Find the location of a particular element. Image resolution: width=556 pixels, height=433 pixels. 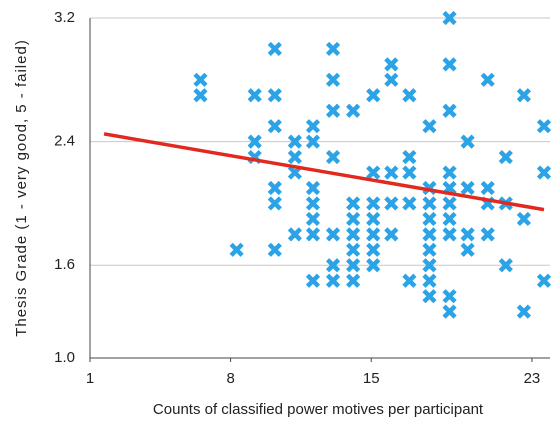

y-axis-label: Thesis Grade (1 - very good, 5 - failed) is located at coordinates (21, 188).